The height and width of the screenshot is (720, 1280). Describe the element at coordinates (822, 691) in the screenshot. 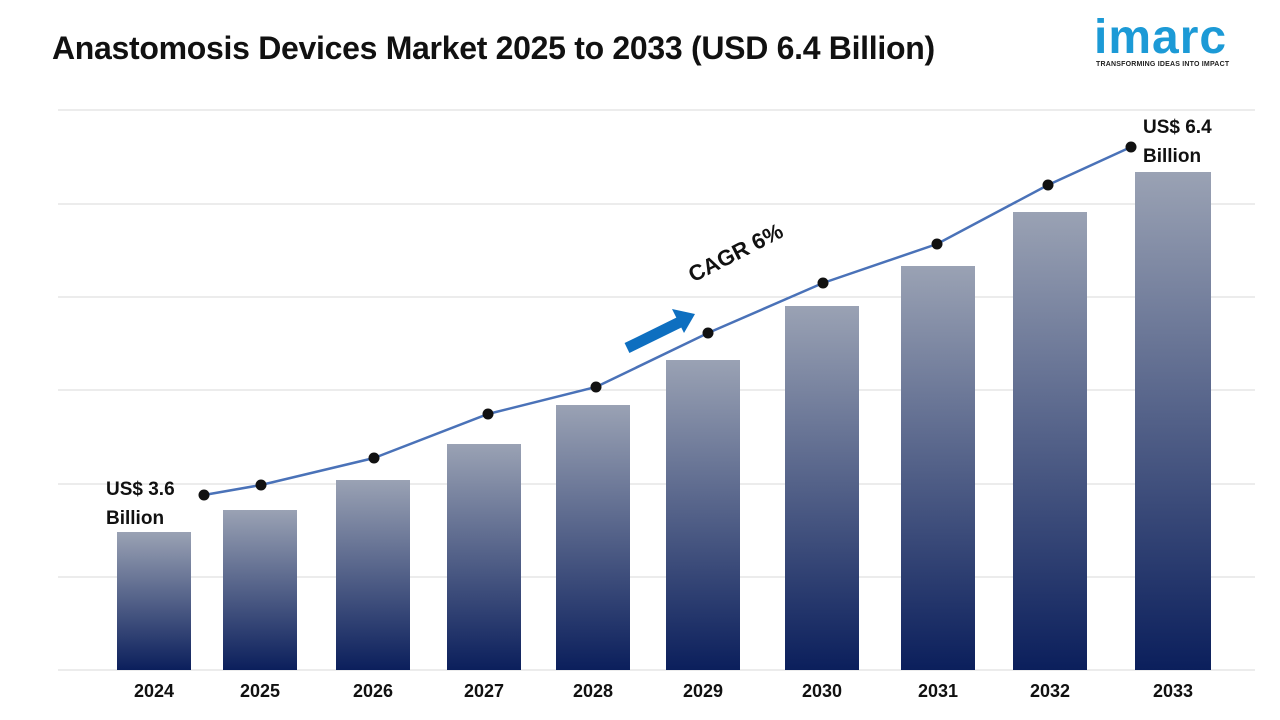

I see `x-tick-label: 2030` at that location.